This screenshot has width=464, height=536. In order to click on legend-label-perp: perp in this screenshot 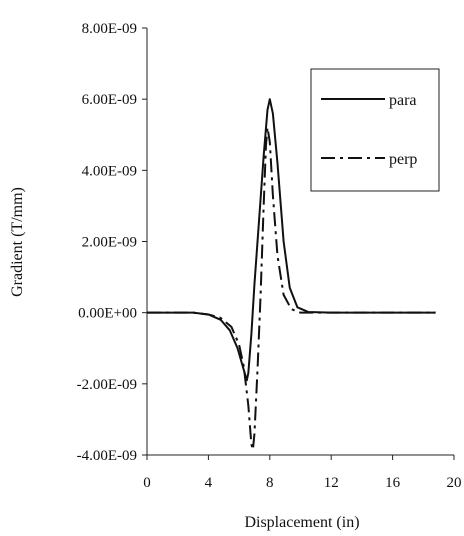, I will do `click(403, 159)`.